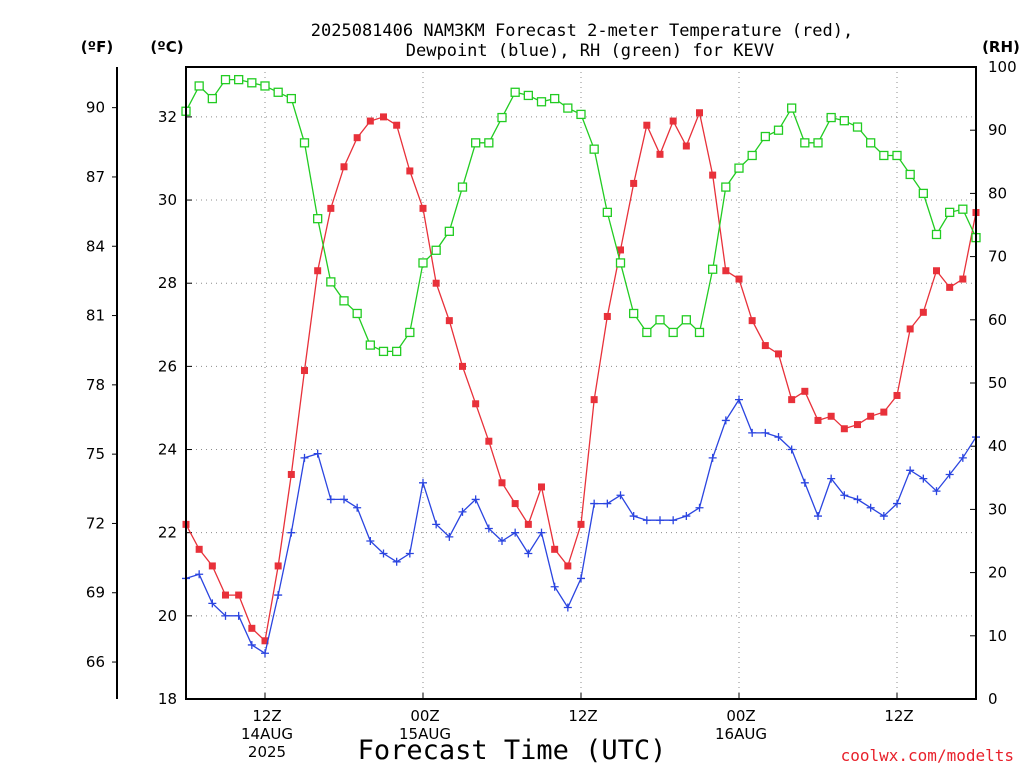  What do you see at coordinates (993, 699) in the screenshot?
I see `rh-tick-label: 0` at bounding box center [993, 699].